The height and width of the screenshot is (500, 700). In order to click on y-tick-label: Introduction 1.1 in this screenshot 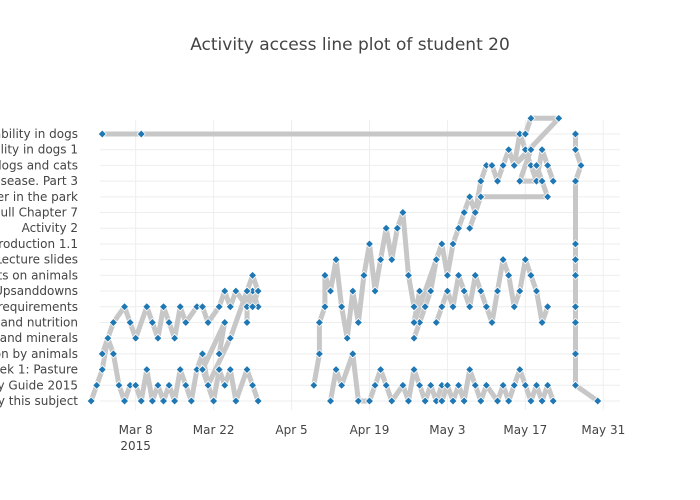, I will do `click(39, 244)`.